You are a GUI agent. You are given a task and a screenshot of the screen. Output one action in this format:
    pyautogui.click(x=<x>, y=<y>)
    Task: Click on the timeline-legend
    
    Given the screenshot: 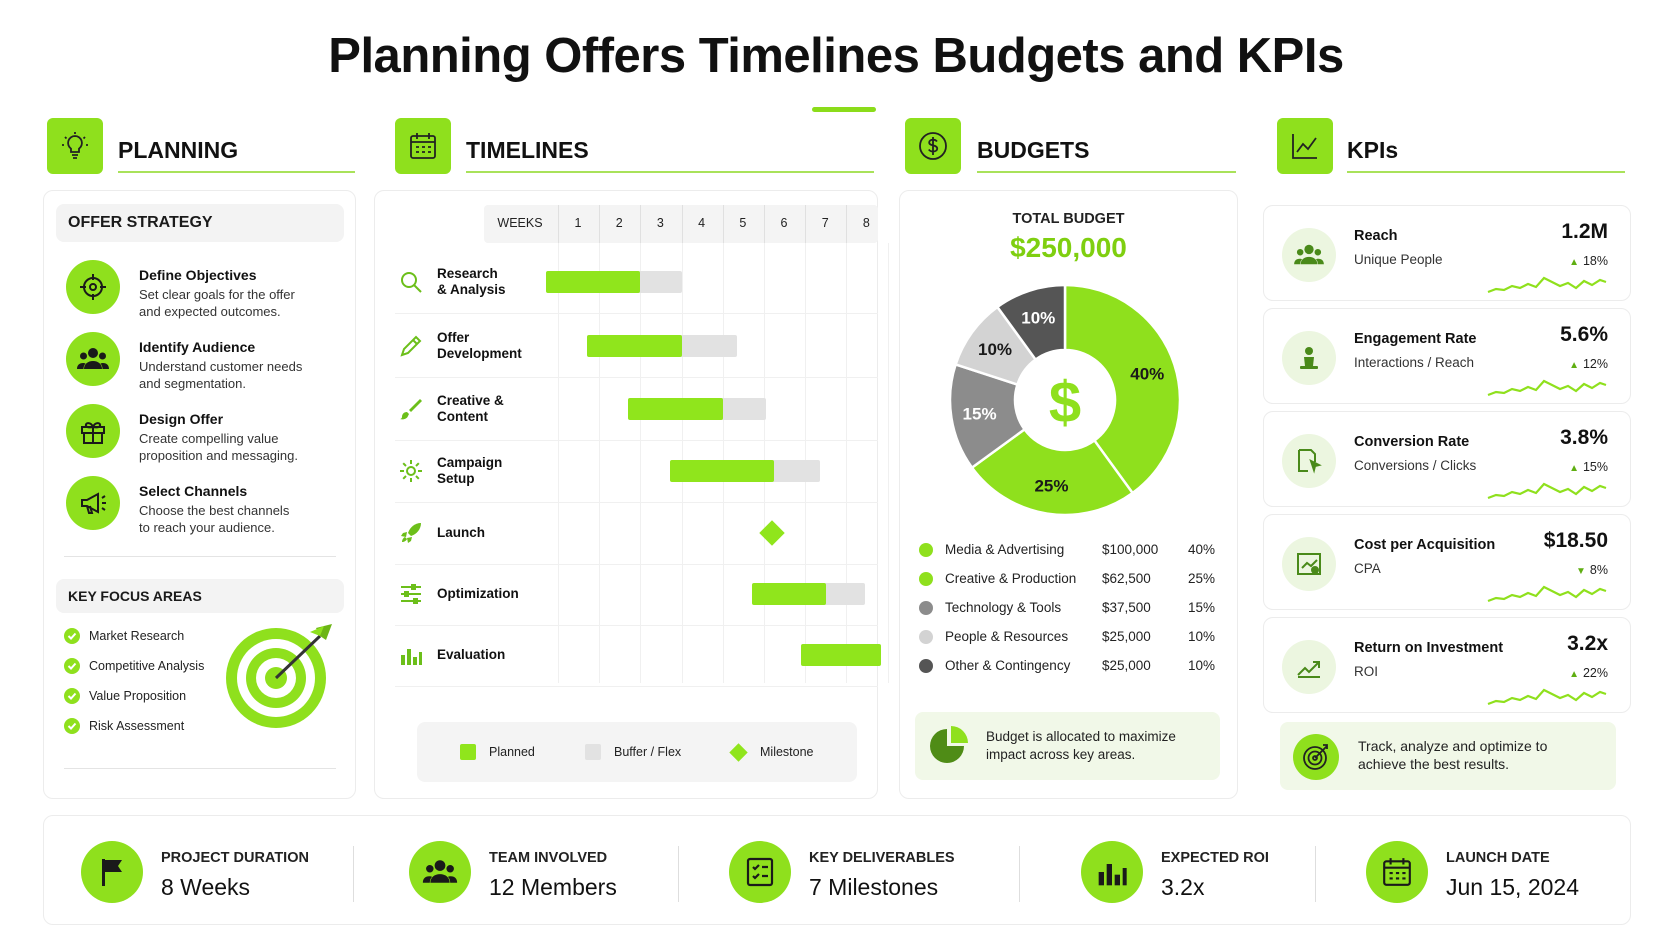 What is the action you would take?
    pyautogui.click(x=637, y=752)
    